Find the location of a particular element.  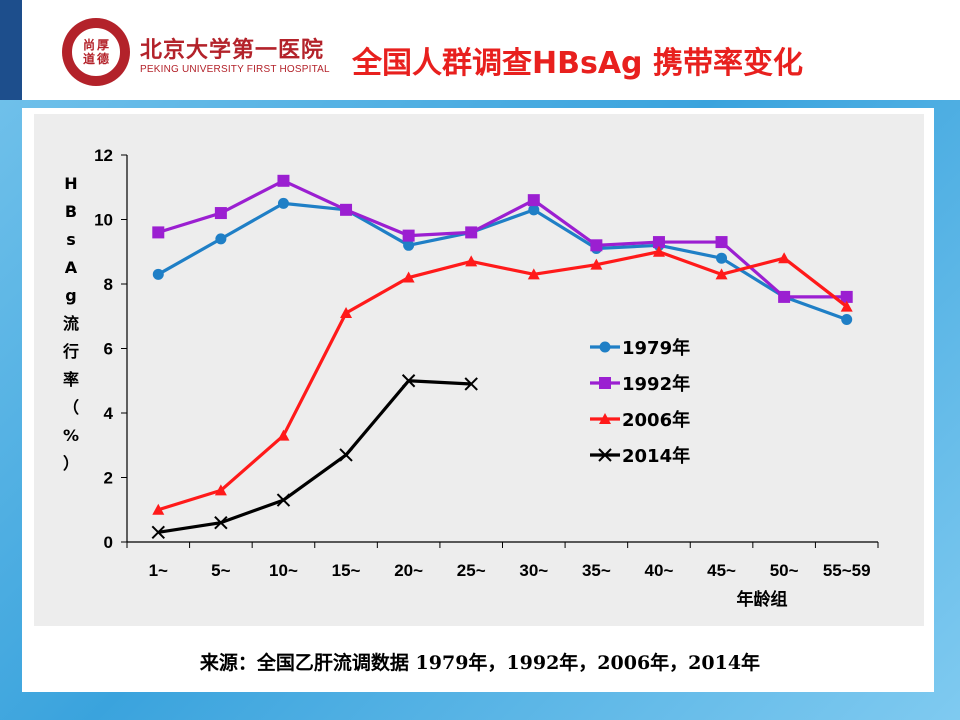

logo-seal-inner-ring: 尚 厚 道 德 is located at coordinates (96, 52).